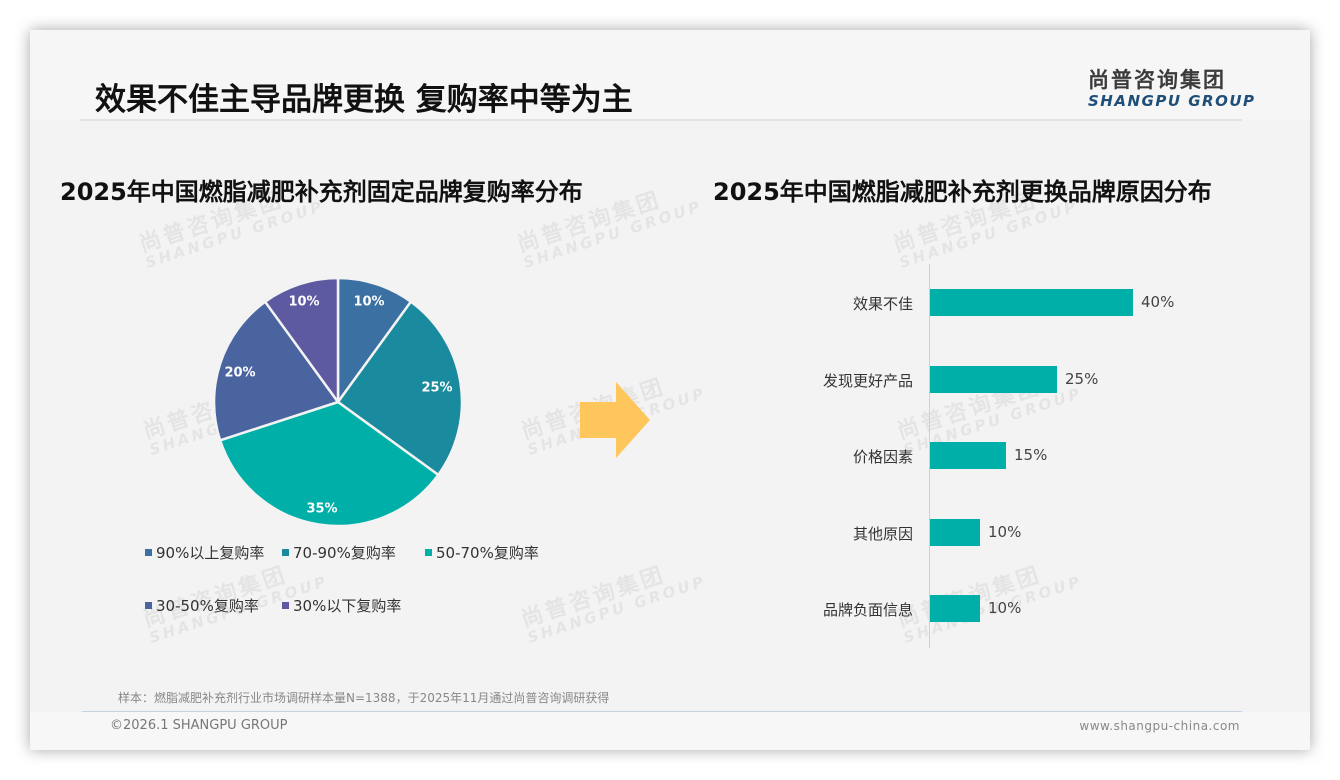 The width and height of the screenshot is (1340, 780). Describe the element at coordinates (1031, 455) in the screenshot. I see `bar-value-label: 15%` at that location.